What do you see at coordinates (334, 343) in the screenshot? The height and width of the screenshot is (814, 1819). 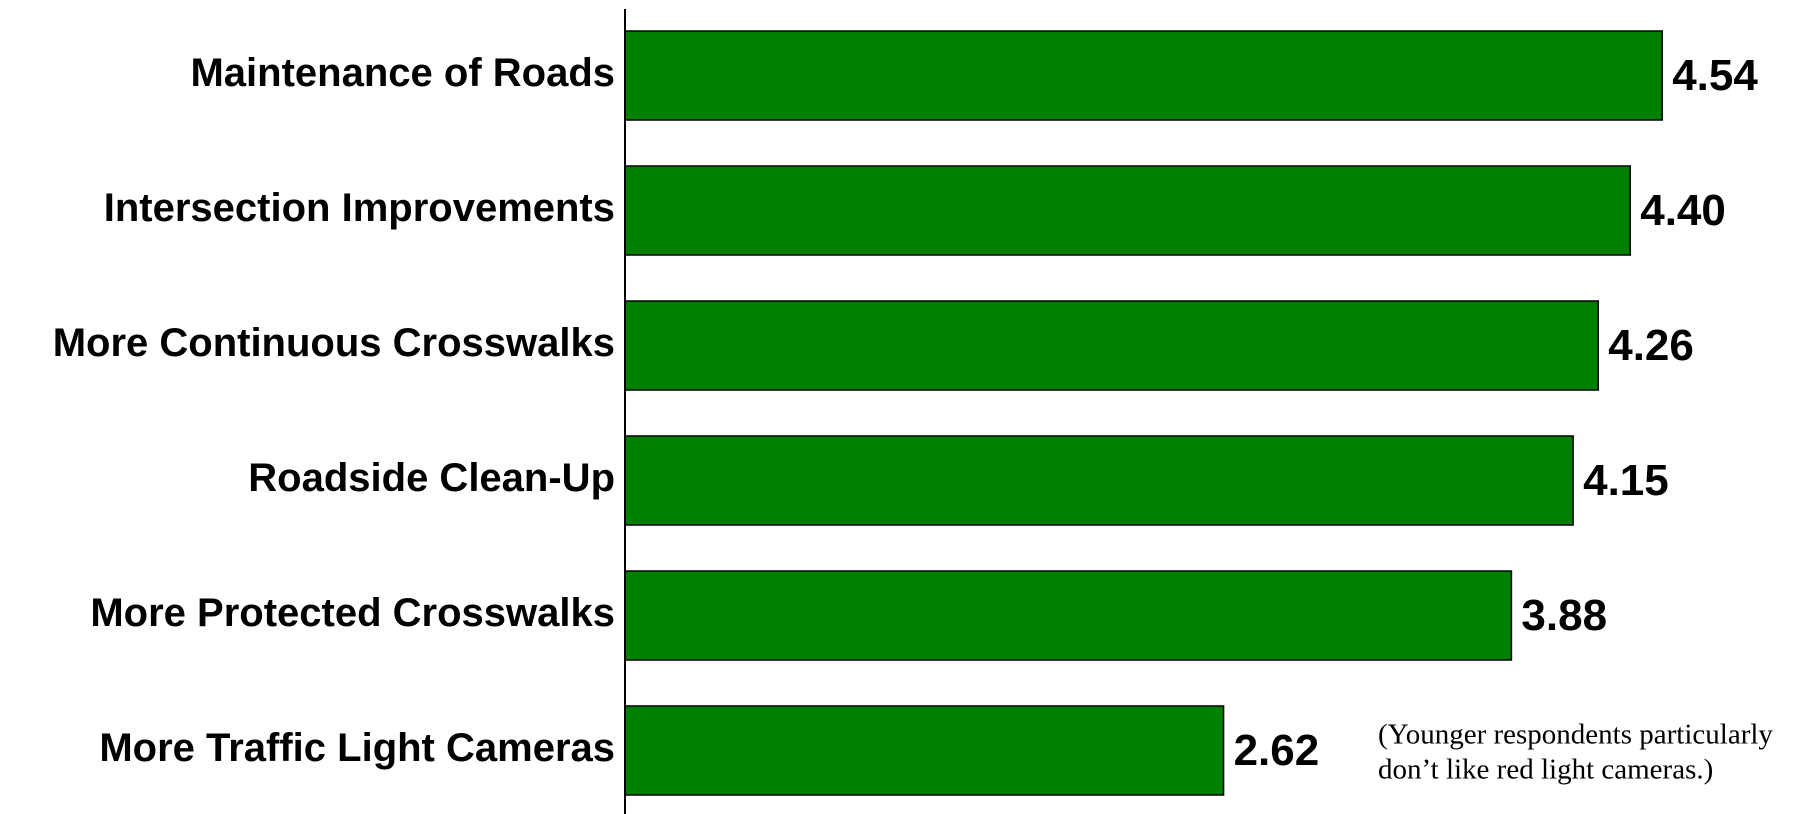 I see `category-label: More Continuous Crosswalks` at bounding box center [334, 343].